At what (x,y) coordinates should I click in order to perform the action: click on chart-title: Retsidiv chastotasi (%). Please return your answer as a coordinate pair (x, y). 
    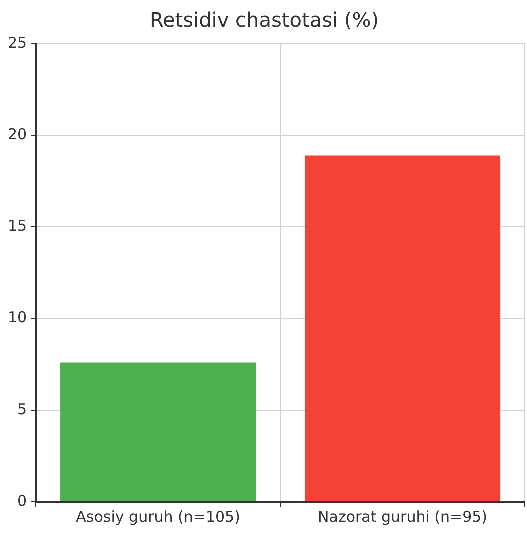
    Looking at the image, I should click on (265, 20).